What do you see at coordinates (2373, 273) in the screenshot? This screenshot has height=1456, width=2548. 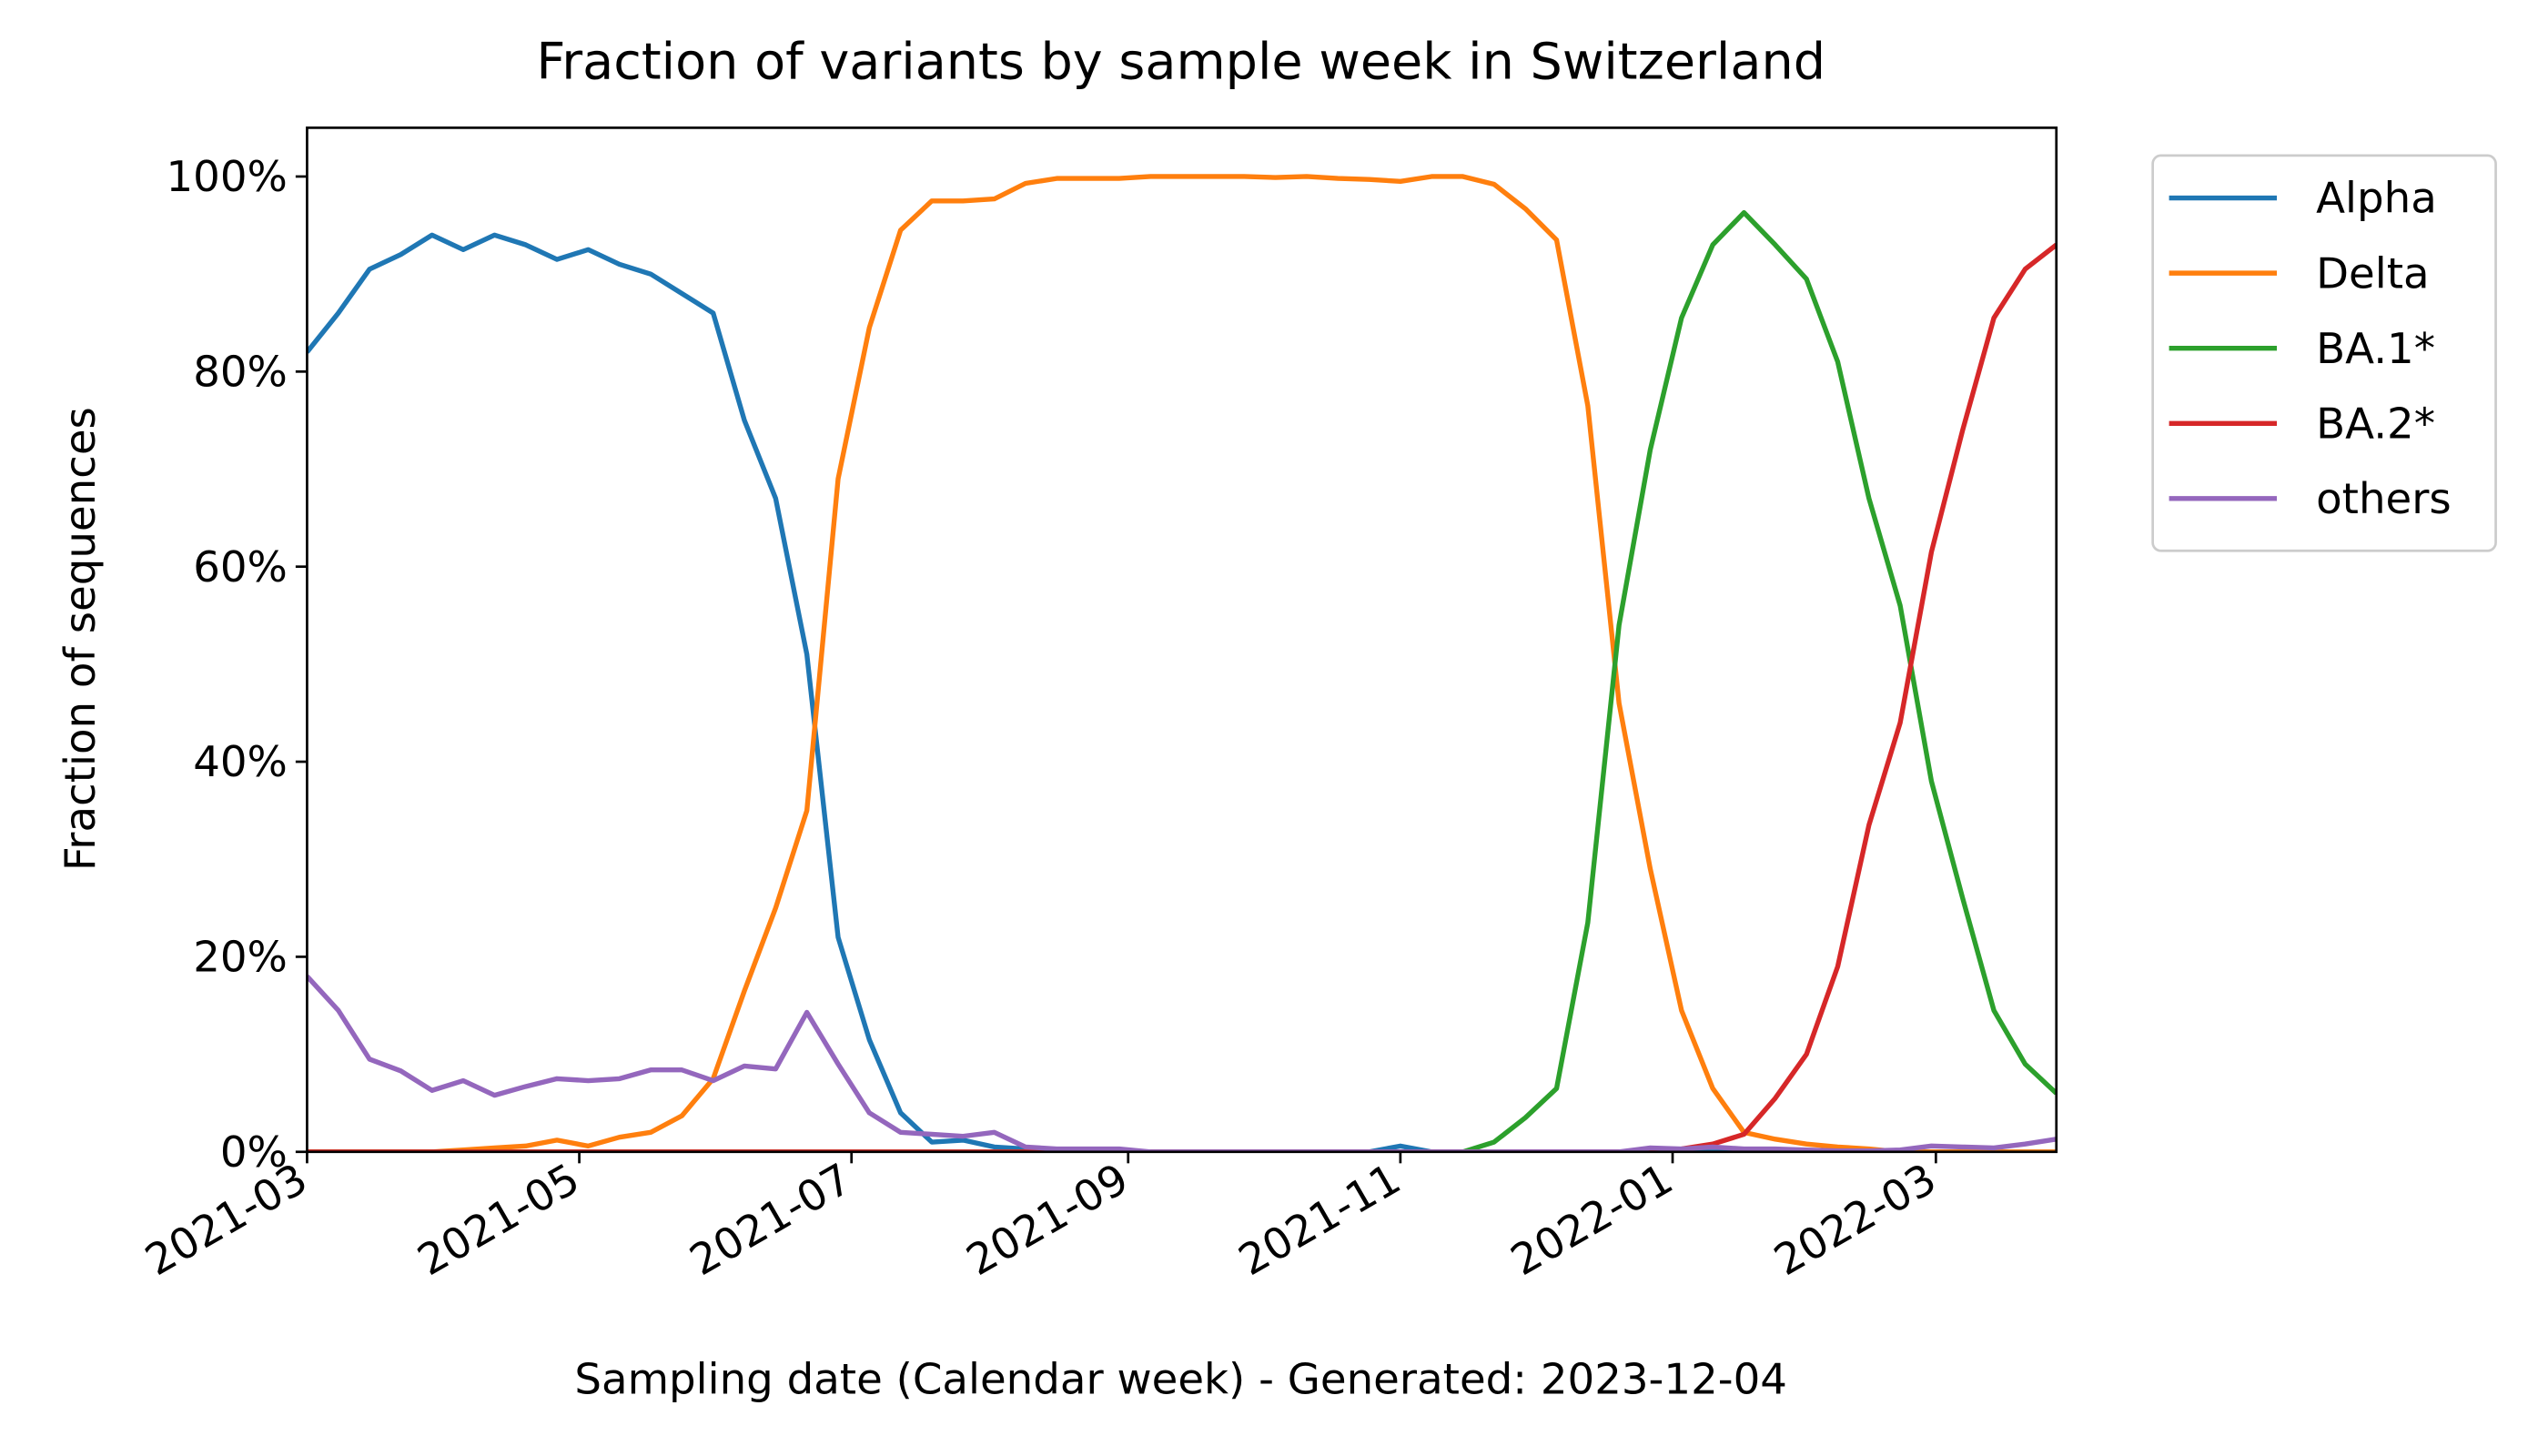 I see `legend-label: Delta` at bounding box center [2373, 273].